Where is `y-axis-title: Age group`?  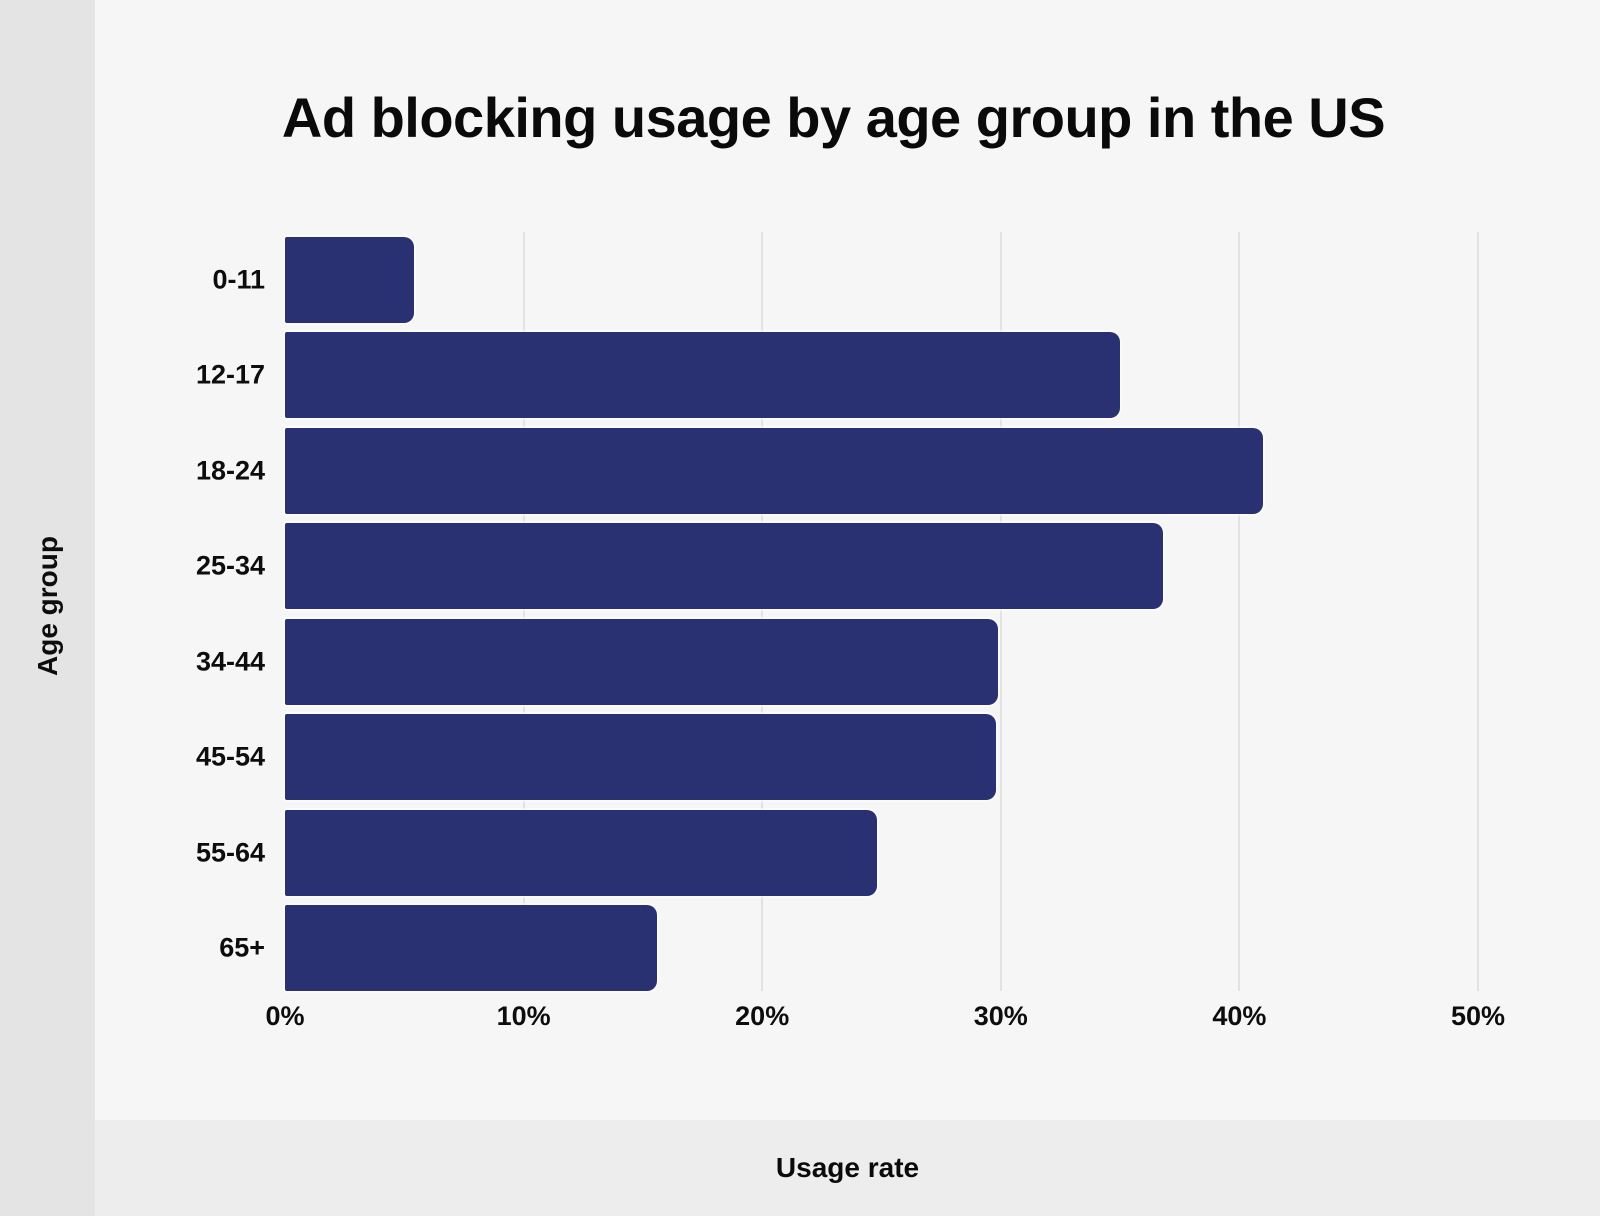
y-axis-title: Age group is located at coordinates (47, 606).